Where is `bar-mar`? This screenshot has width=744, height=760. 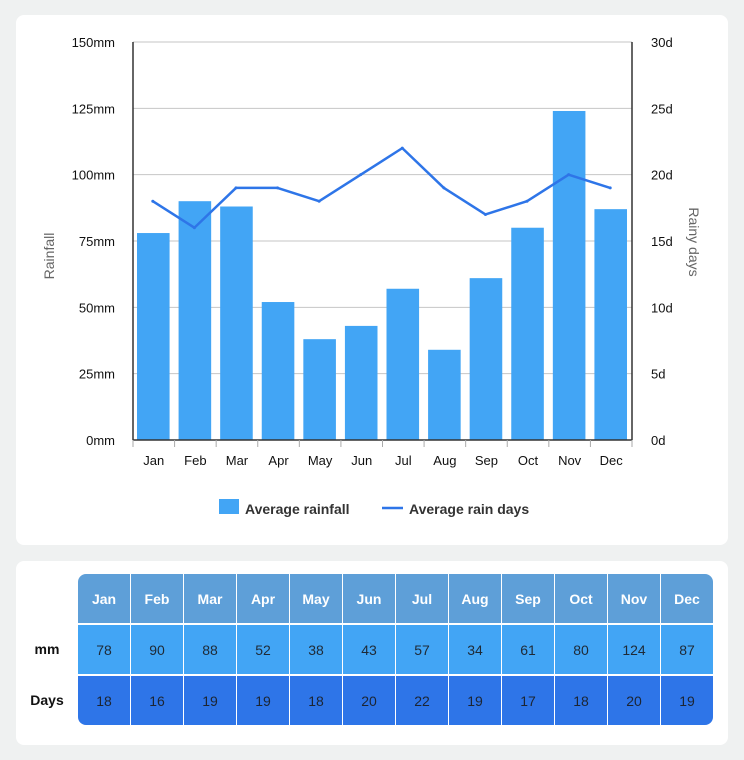 bar-mar is located at coordinates (236, 323).